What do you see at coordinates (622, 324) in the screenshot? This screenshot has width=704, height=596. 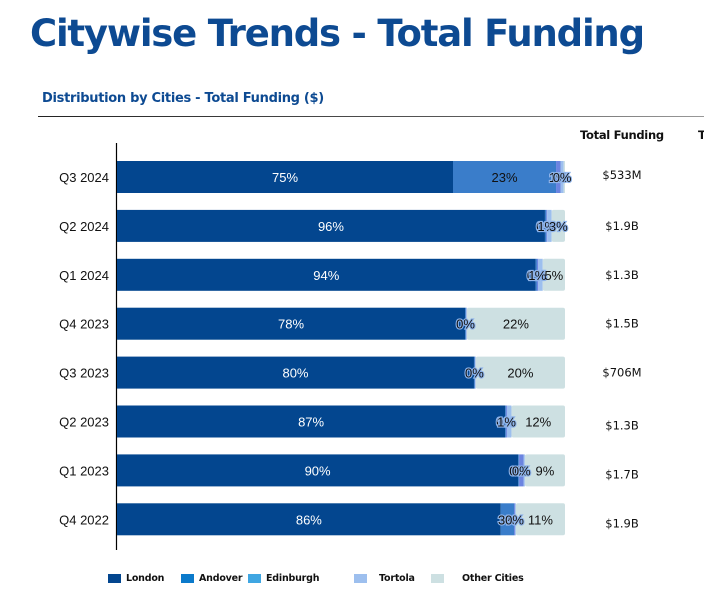 I see `total-funding-value: $1.5B` at bounding box center [622, 324].